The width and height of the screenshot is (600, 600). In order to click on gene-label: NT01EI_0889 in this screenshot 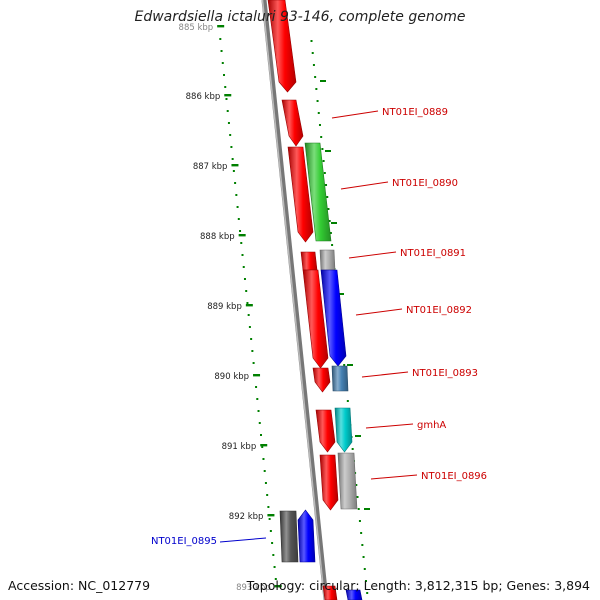, I will do `click(415, 112)`.